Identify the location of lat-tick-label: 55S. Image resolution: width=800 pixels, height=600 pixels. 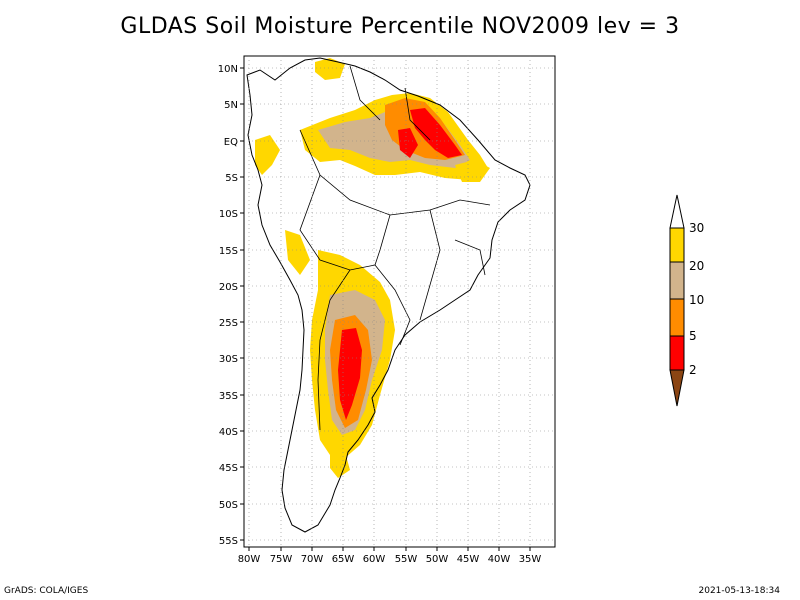
(228, 541).